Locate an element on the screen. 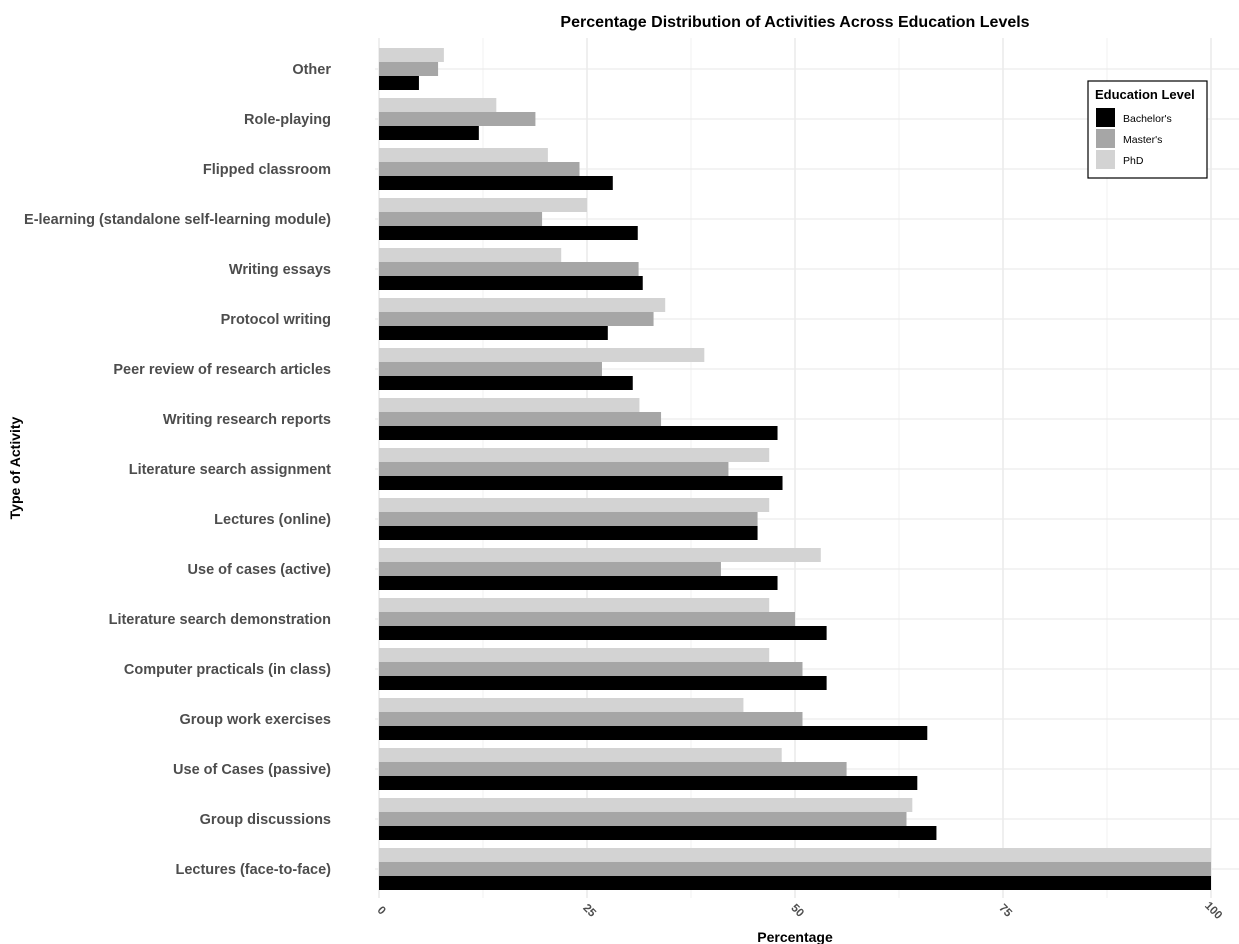 This screenshot has width=1239, height=944. category-label: Group discussions is located at coordinates (265, 820).